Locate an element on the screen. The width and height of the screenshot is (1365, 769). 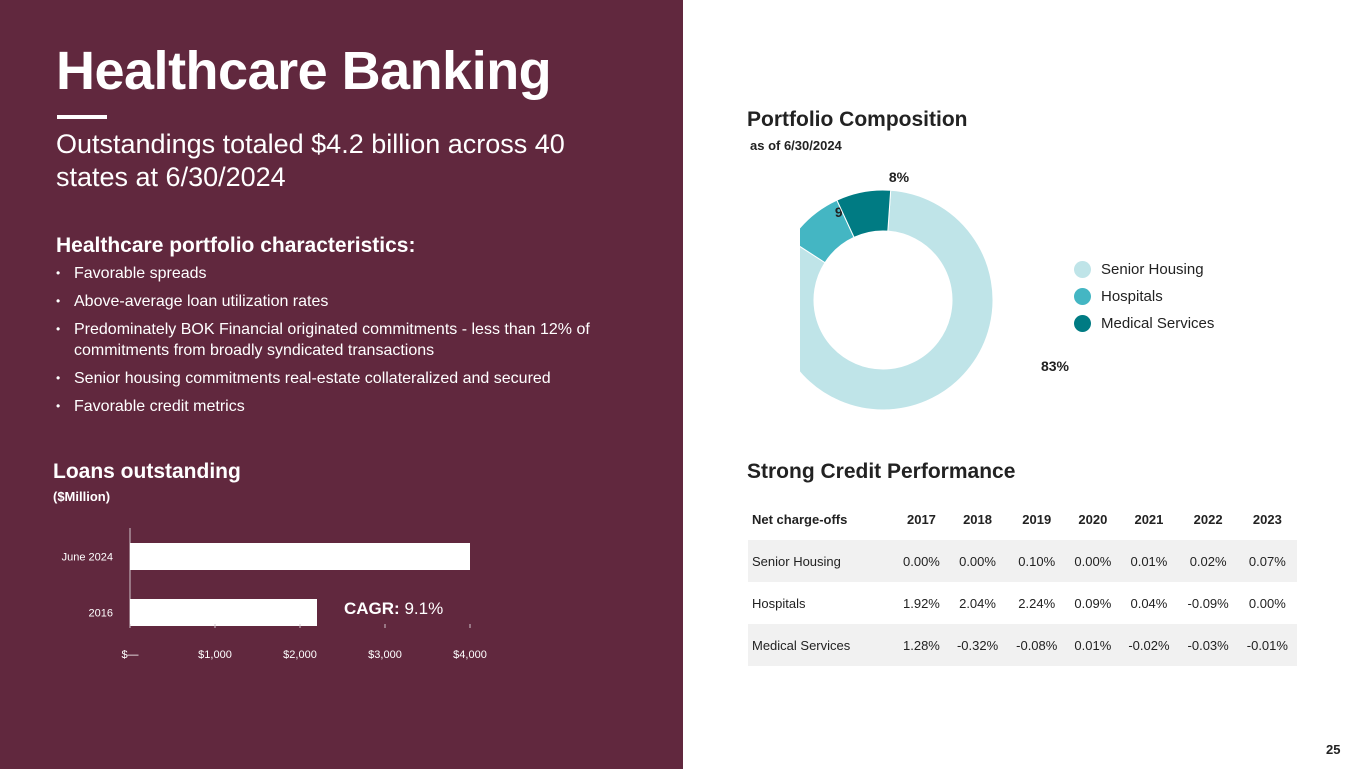
cagr-annotation: CAGR: 9.1% is located at coordinates (393, 609).